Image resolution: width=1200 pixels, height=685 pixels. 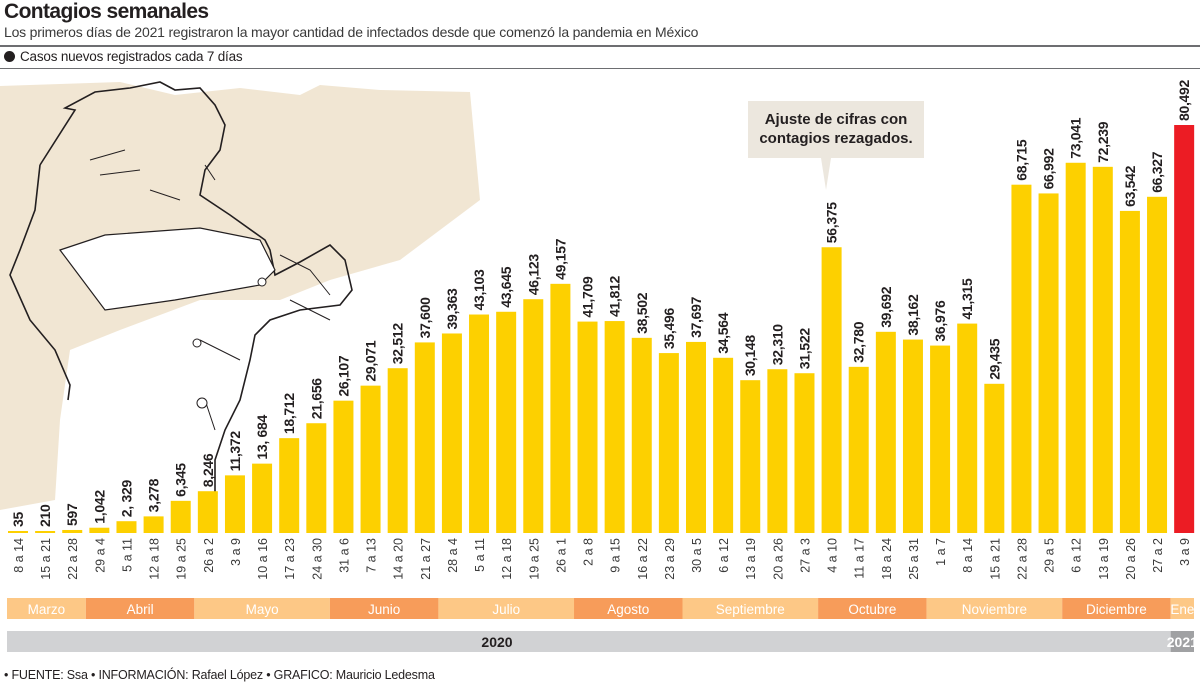 What do you see at coordinates (202, 403) in the screenshot?
I see `illustration-button` at bounding box center [202, 403].